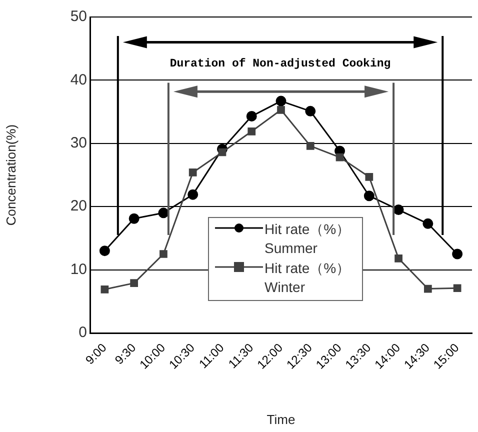 This screenshot has height=432, width=478. I want to click on y-tick-label: 0, so click(82, 333).